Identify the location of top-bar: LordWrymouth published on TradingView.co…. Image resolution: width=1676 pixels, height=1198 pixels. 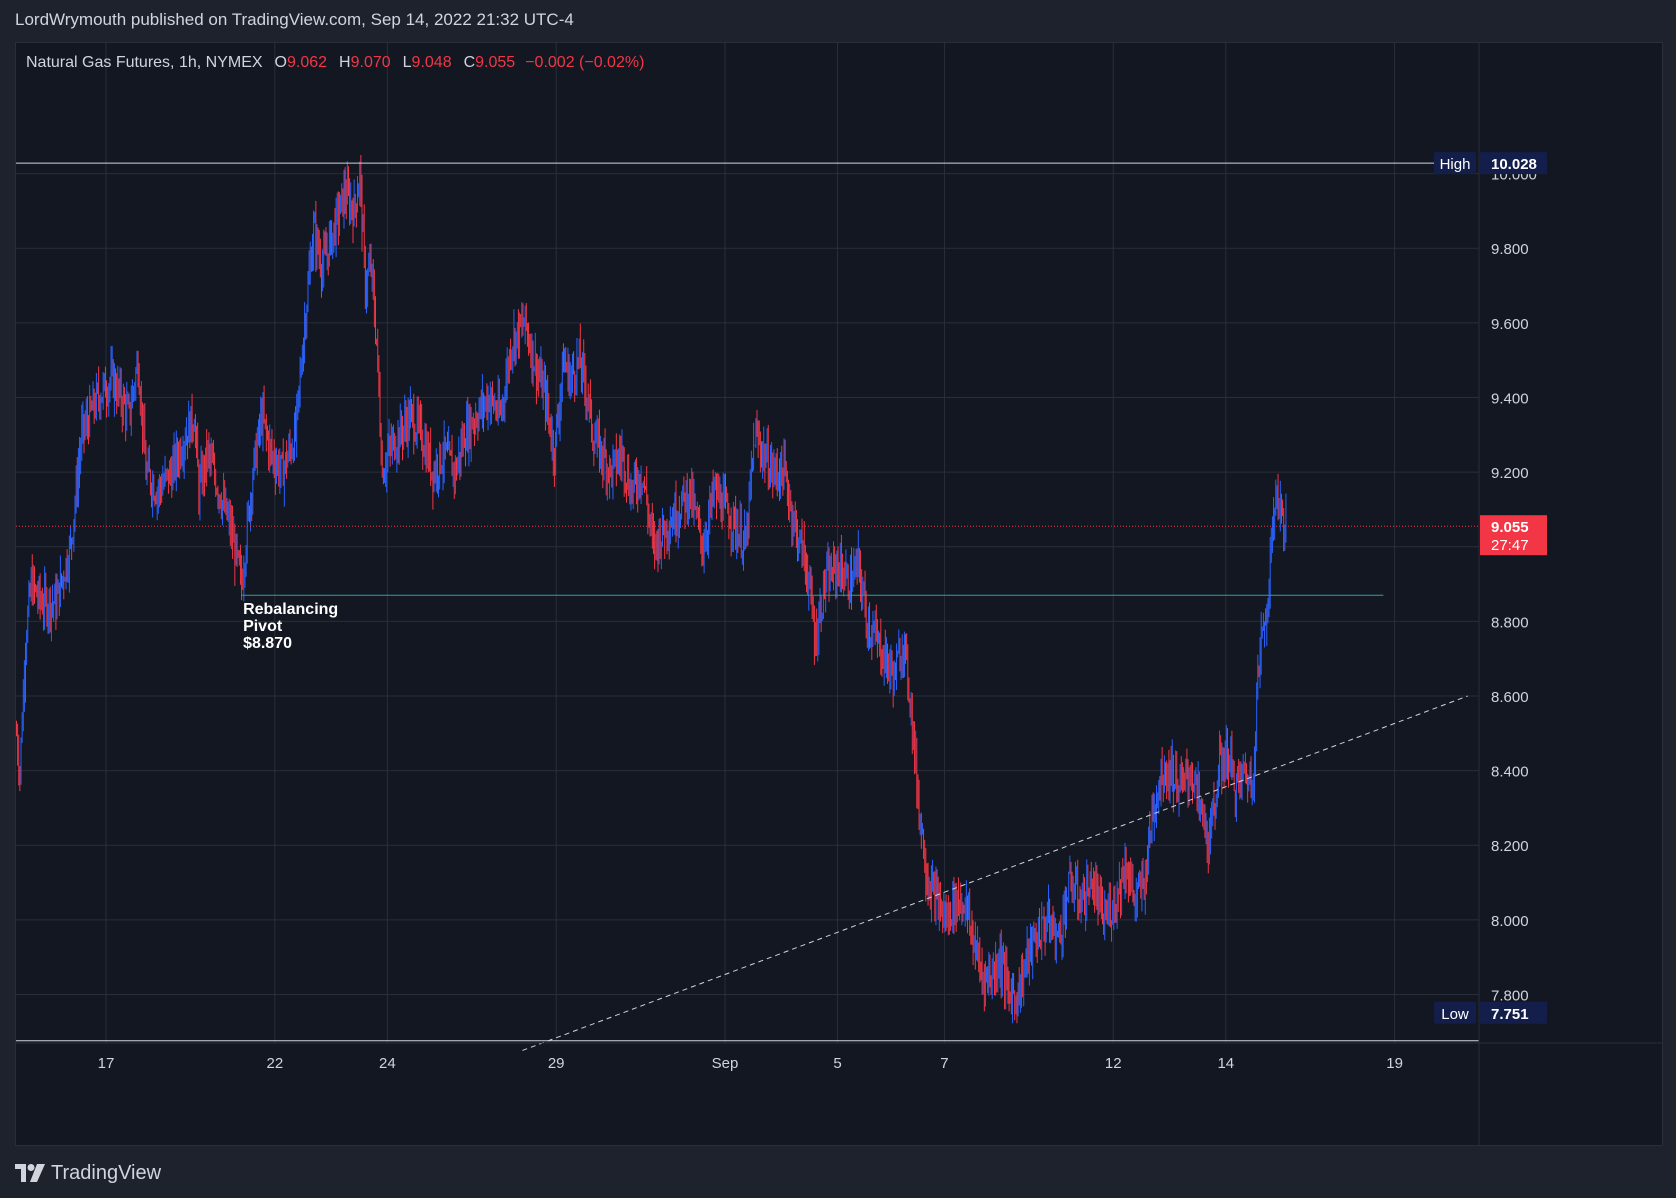
(838, 21).